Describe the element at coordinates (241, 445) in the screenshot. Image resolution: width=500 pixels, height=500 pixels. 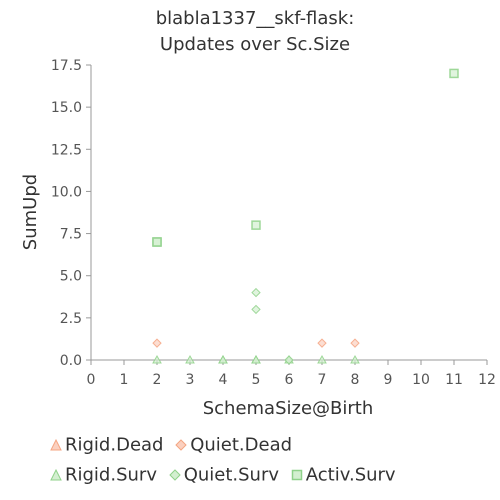
I see `legend-label-quiet-dead: Quiet.Dead` at that location.